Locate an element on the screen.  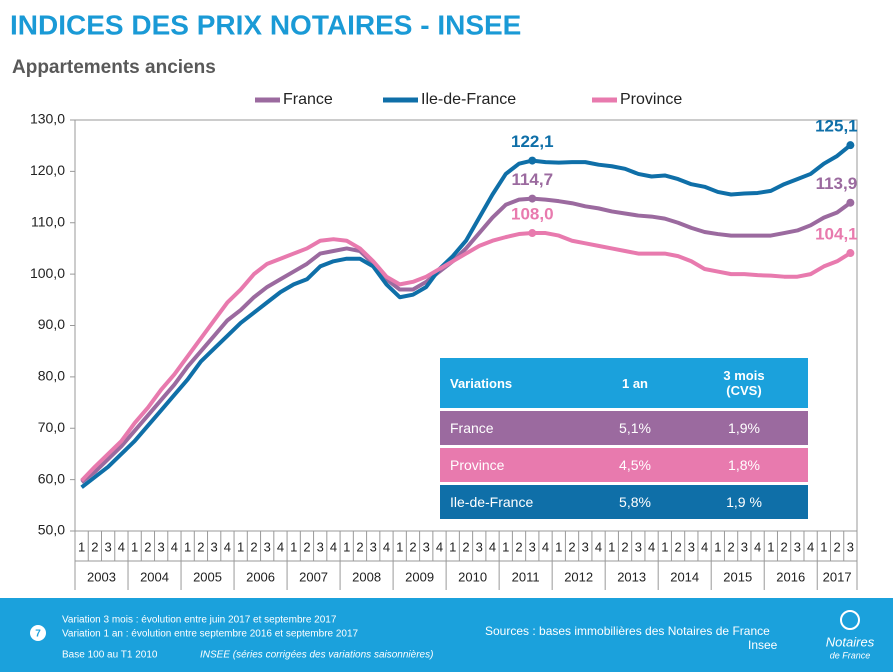
legend-label: France is located at coordinates (308, 99).